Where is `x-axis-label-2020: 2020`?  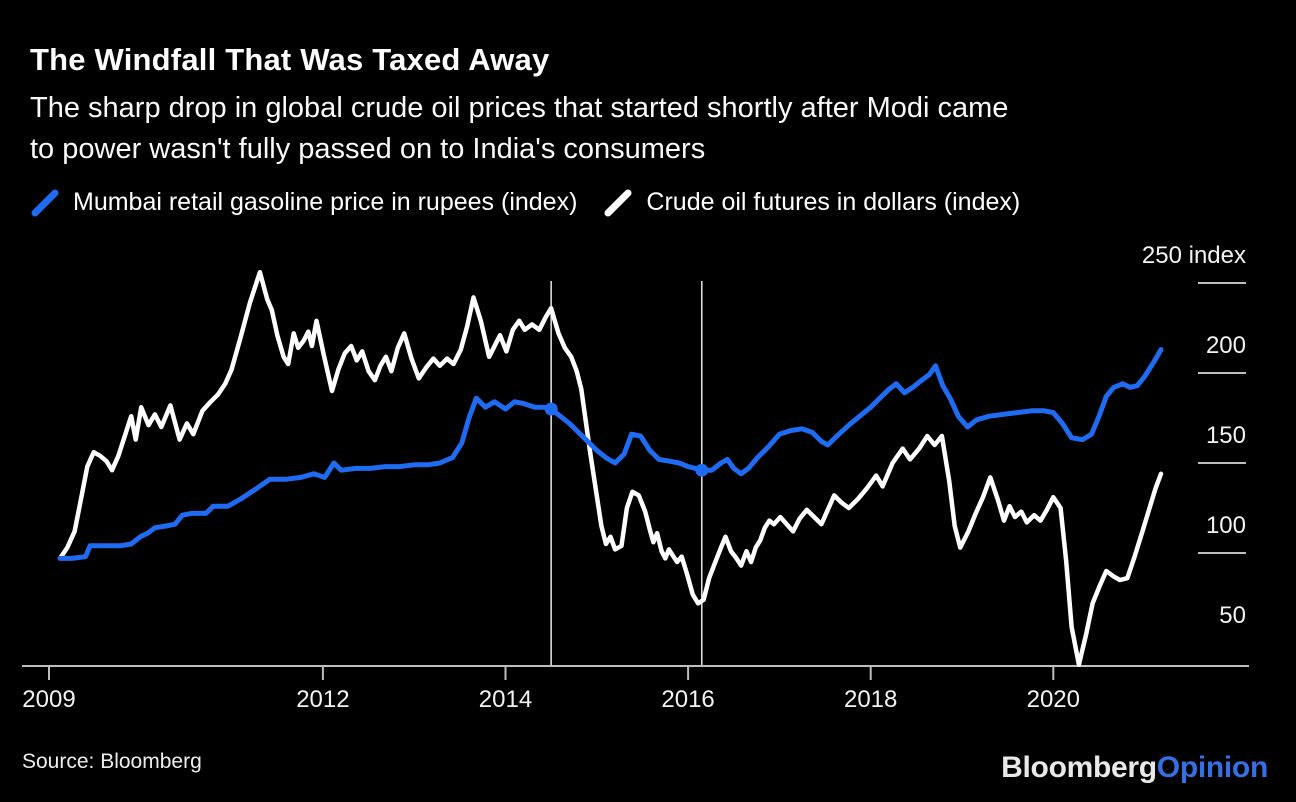
x-axis-label-2020: 2020 is located at coordinates (1053, 699).